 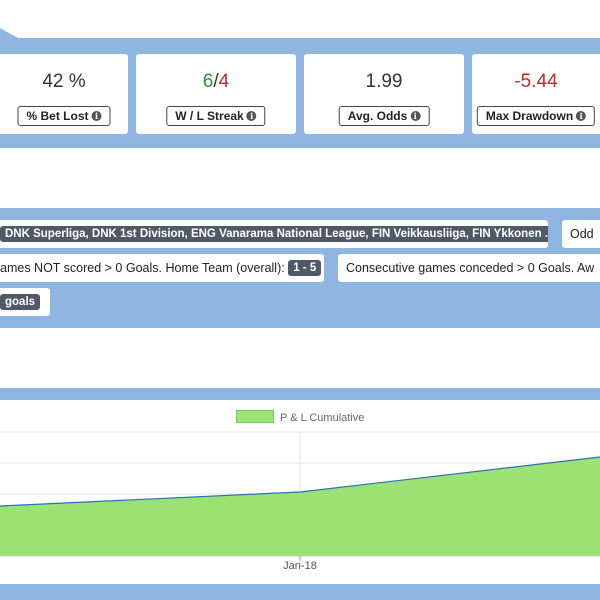 I want to click on home-range-tag: 1 - 5, so click(x=305, y=268).